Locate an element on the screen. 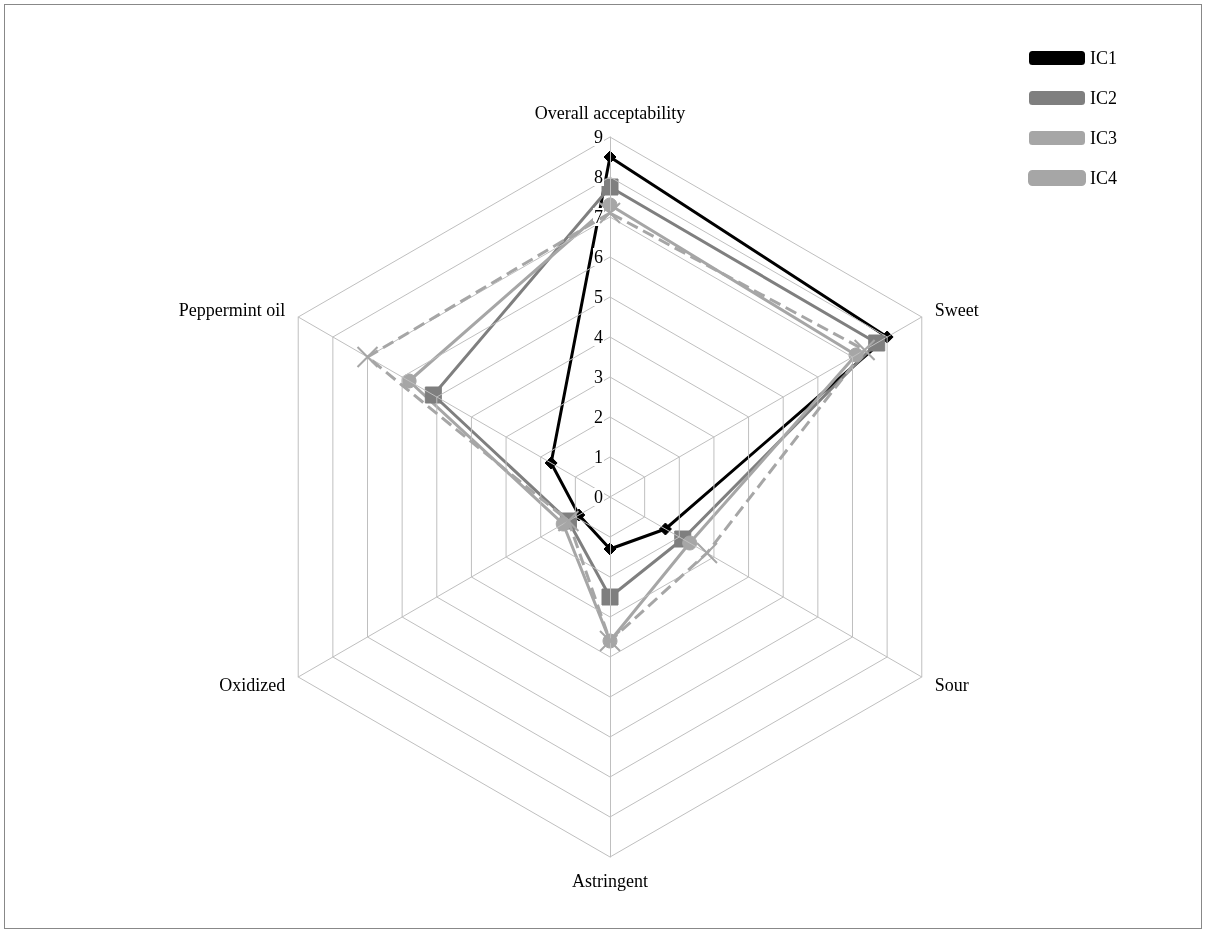  spoke-label: Overall acceptability is located at coordinates (610, 113).